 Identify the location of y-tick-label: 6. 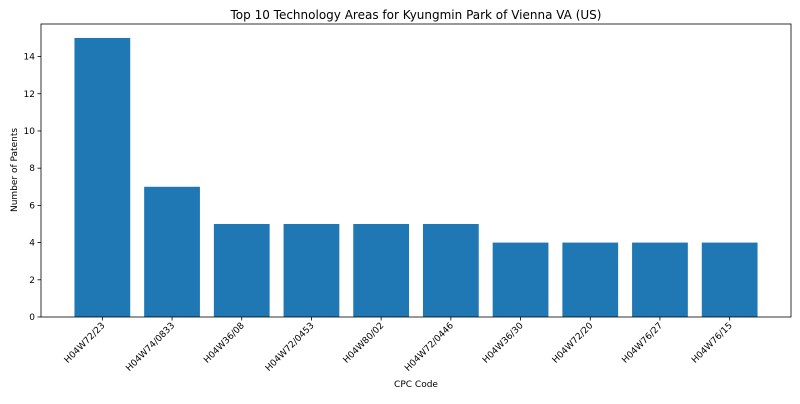
(32, 206).